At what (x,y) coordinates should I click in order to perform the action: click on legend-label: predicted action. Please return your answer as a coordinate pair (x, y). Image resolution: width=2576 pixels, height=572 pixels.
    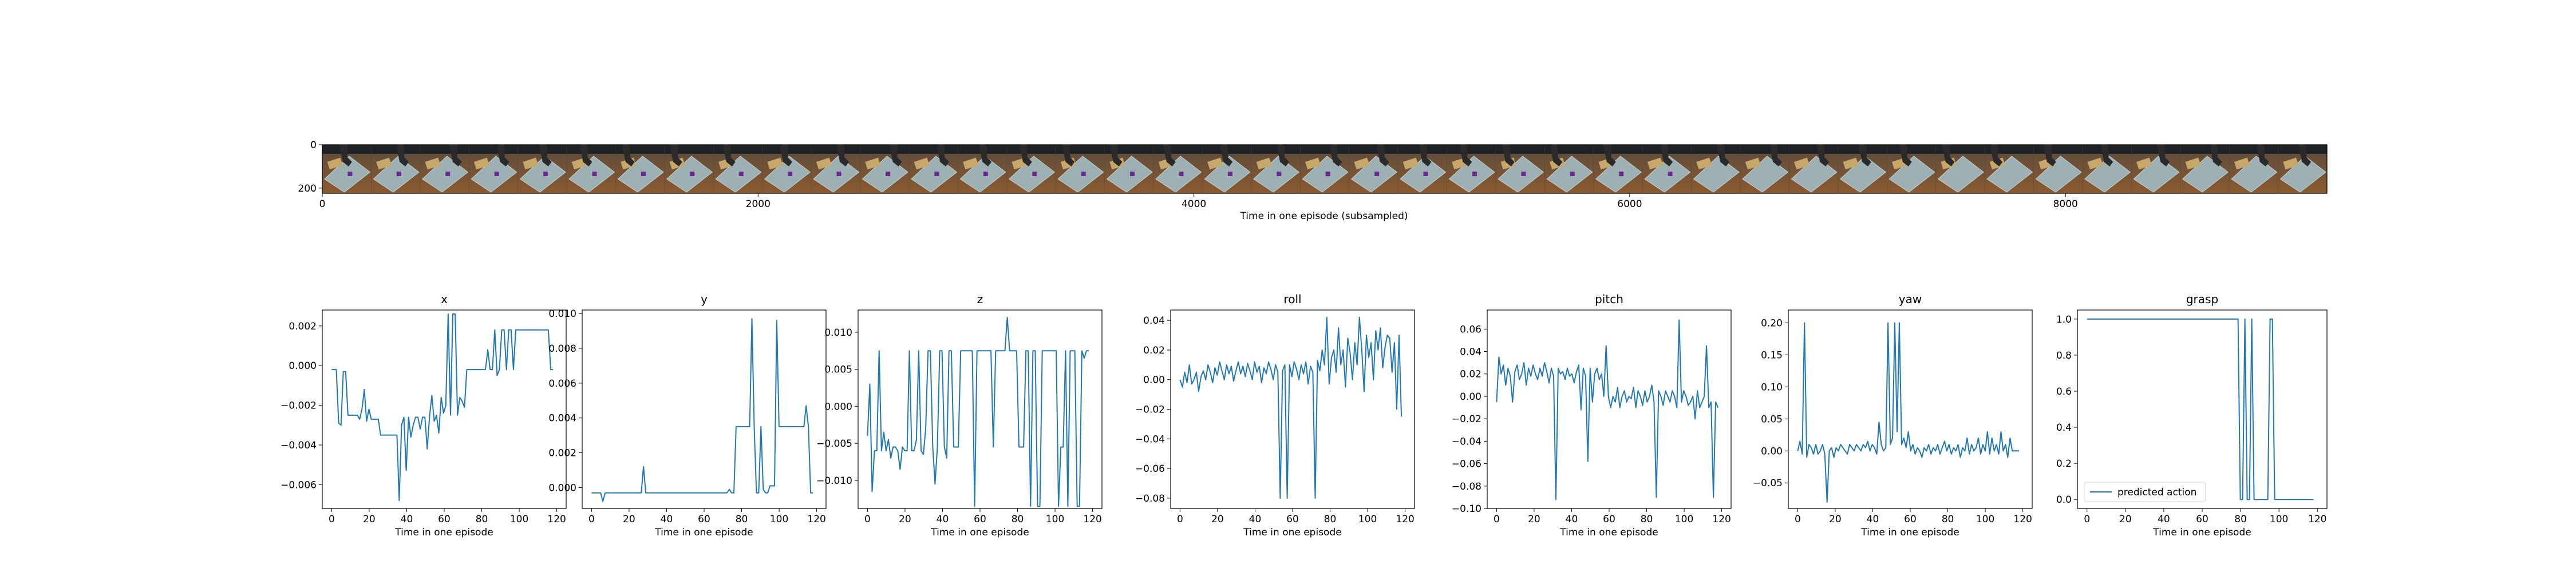
    Looking at the image, I should click on (2156, 492).